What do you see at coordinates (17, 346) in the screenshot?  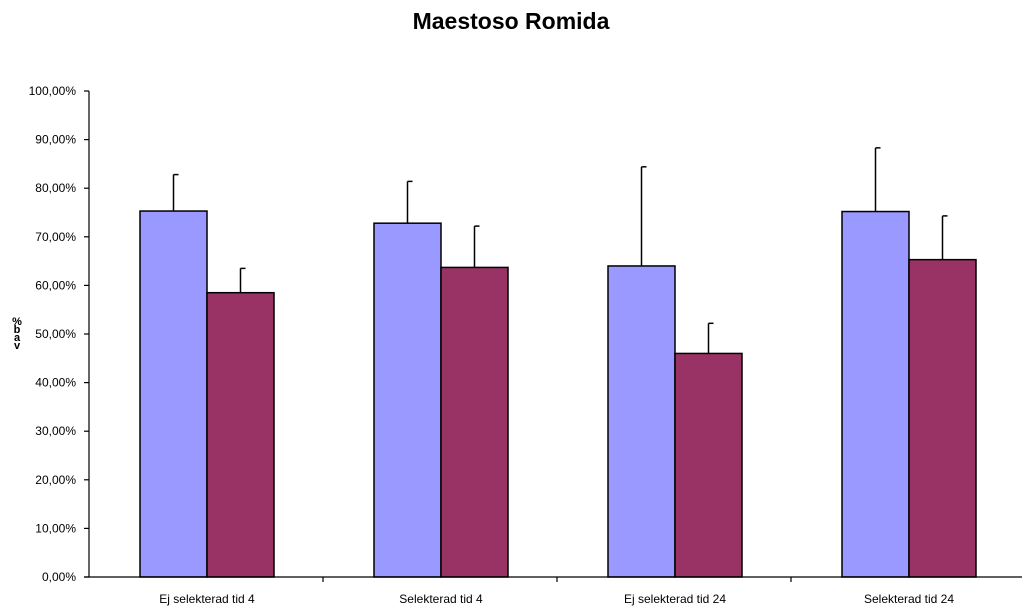 I see `y-axis-label-glyph: v` at bounding box center [17, 346].